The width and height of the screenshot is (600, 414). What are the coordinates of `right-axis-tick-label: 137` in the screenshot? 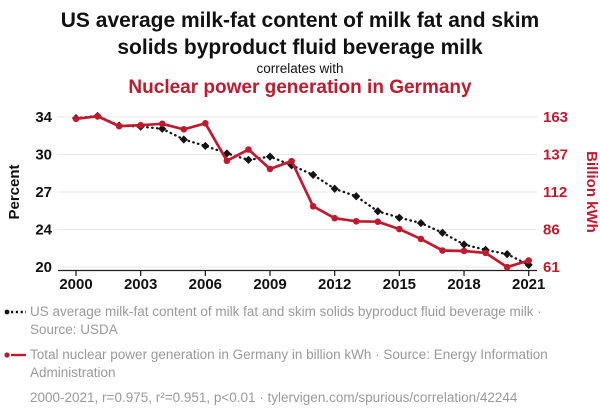 It's located at (555, 155).